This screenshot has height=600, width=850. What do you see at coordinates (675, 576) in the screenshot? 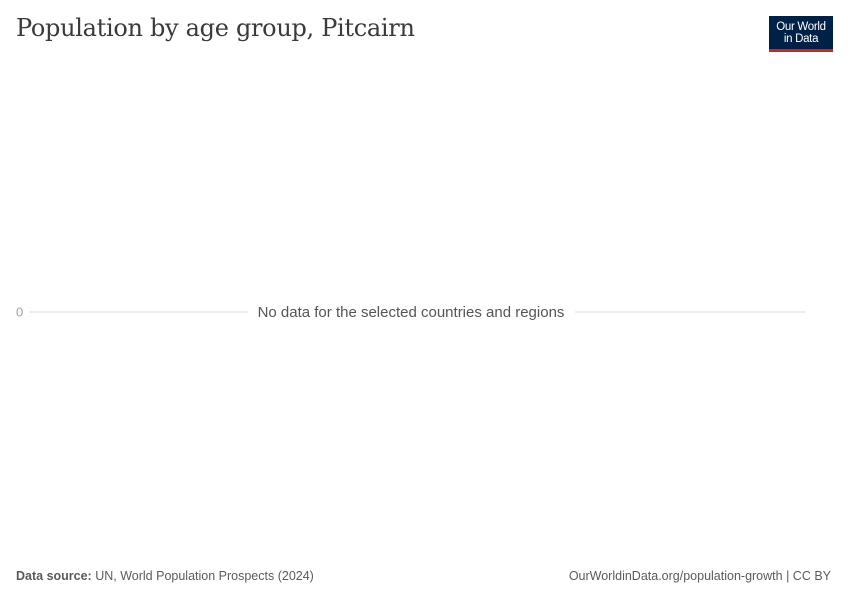
I see `source-url-link: OurWorldinData.org/population-growth` at bounding box center [675, 576].